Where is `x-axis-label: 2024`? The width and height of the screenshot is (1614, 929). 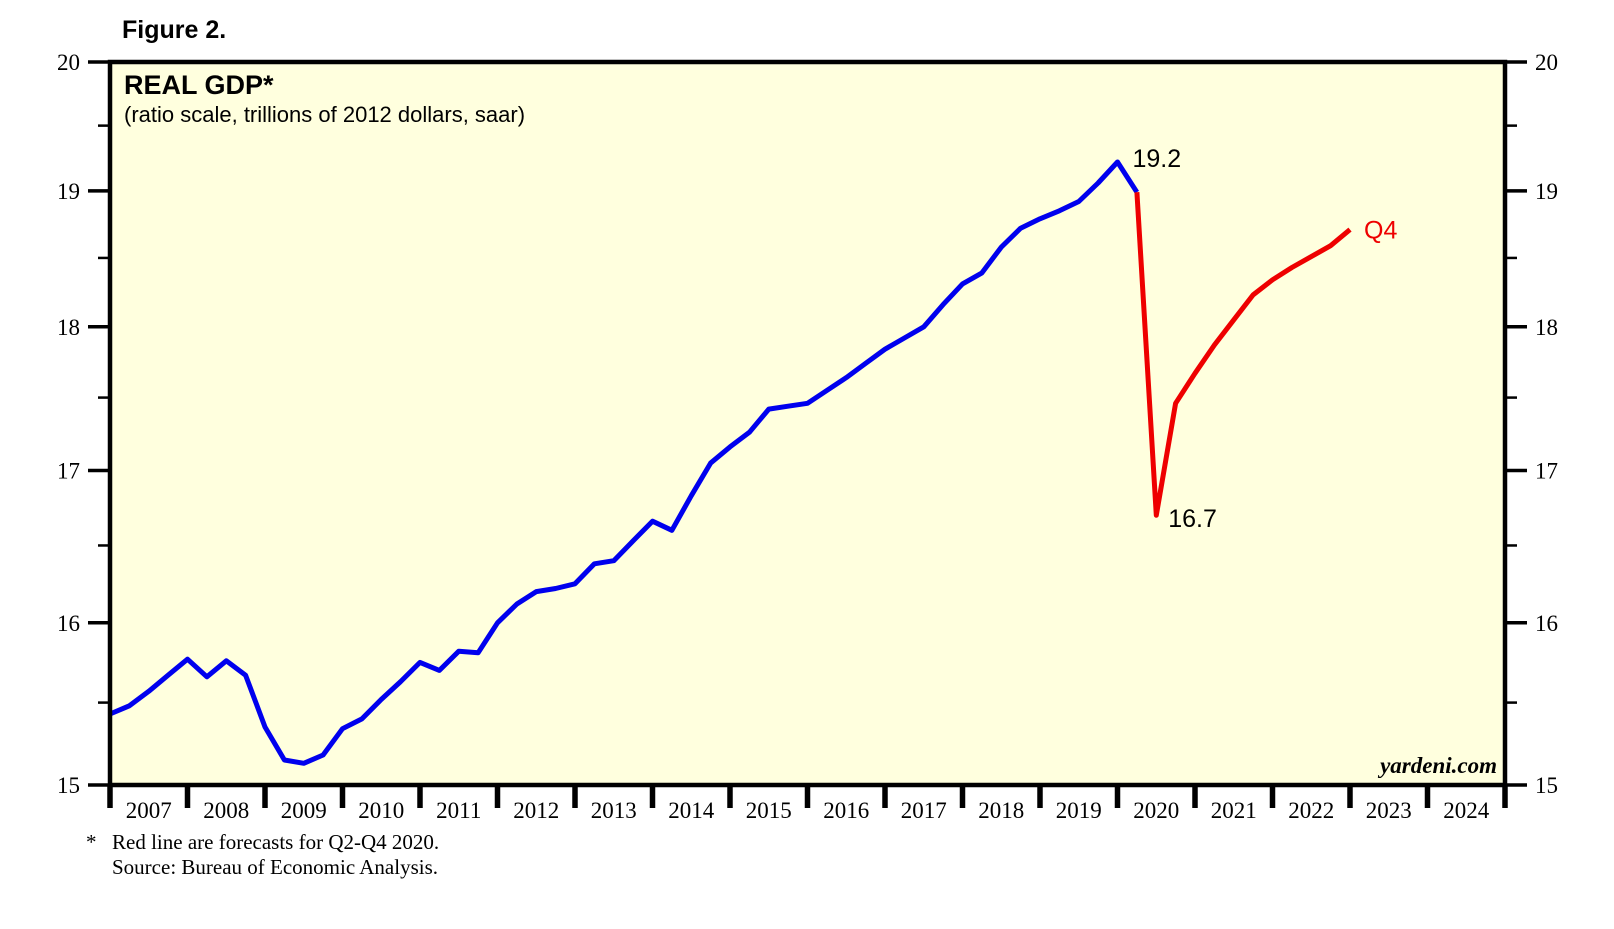 x-axis-label: 2024 is located at coordinates (1466, 810).